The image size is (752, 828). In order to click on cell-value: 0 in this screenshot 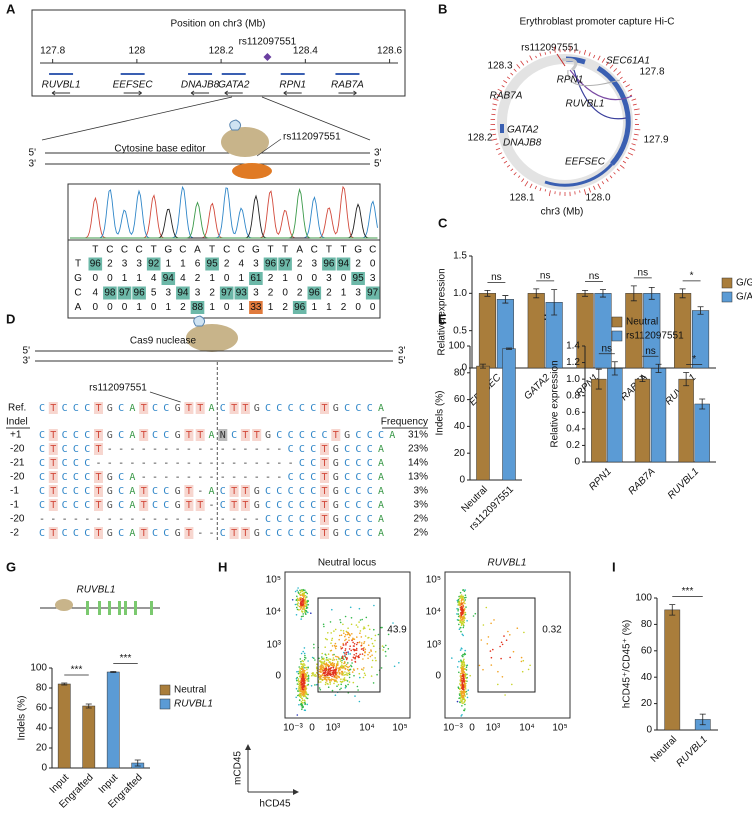, I will do `click(315, 278)`.